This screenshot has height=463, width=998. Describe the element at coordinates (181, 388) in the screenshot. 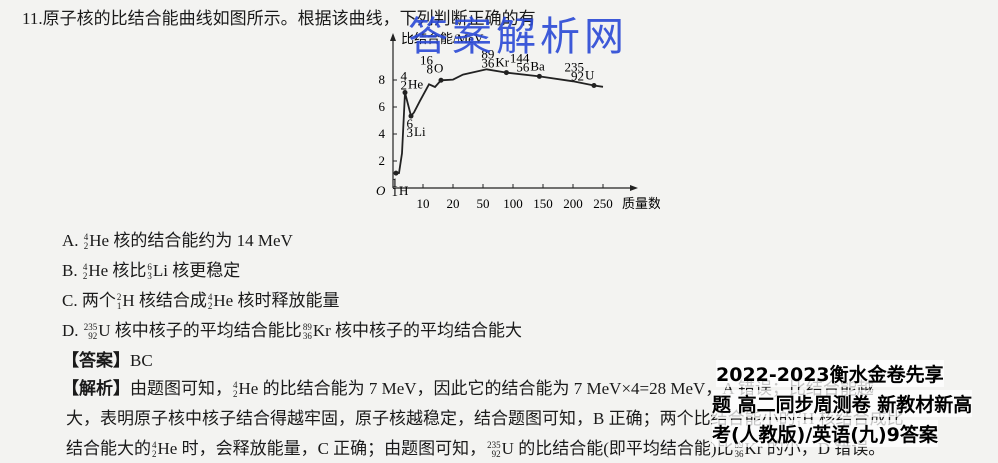

I see `text-run: 由题图可知，` at that location.